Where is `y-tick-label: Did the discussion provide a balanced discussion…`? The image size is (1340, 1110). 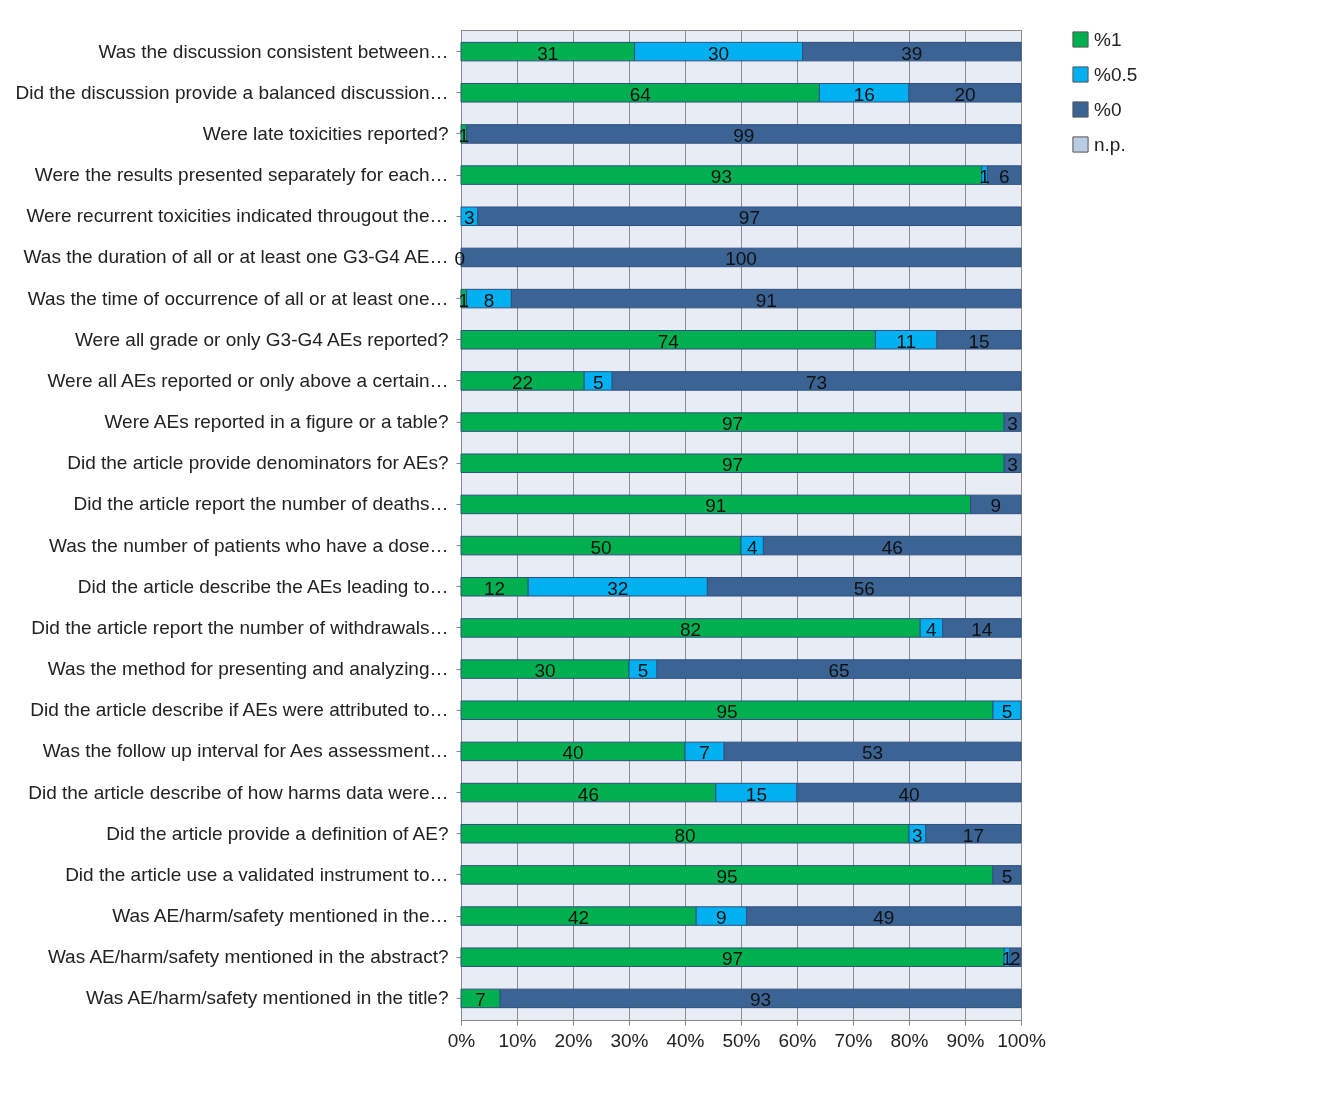 y-tick-label: Did the discussion provide a balanced discussion… is located at coordinates (232, 92).